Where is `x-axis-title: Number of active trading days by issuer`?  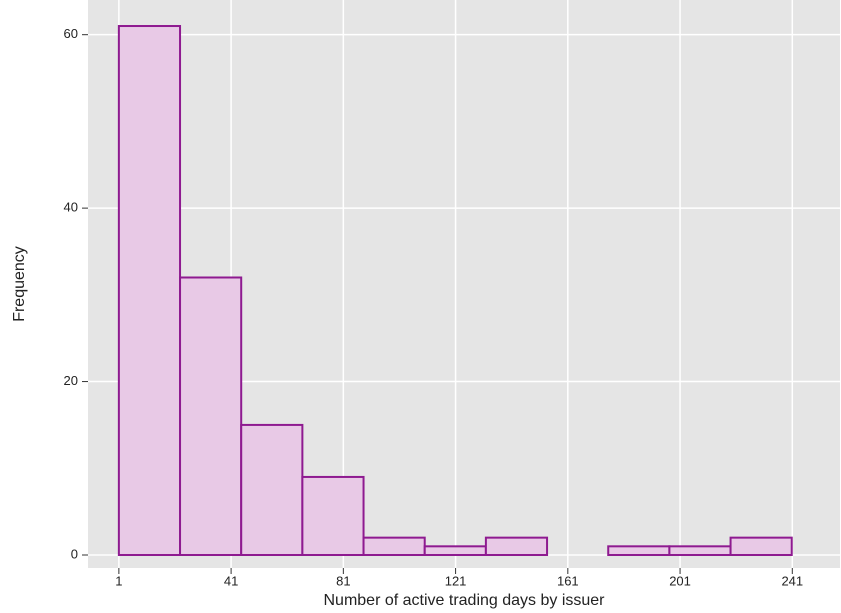 x-axis-title: Number of active trading days by issuer is located at coordinates (464, 600).